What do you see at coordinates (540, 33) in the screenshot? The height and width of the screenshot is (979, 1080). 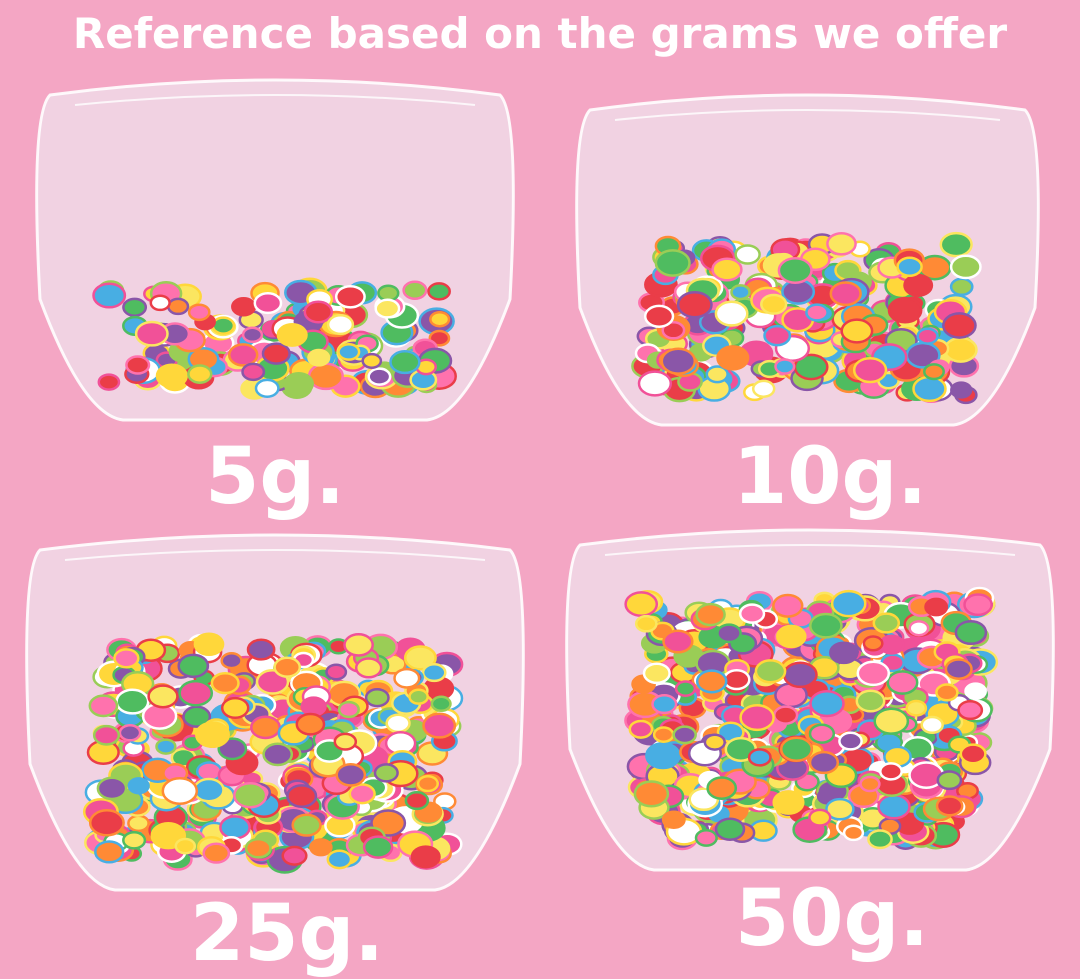 I see `title: Reference based on the grams we offer` at bounding box center [540, 33].